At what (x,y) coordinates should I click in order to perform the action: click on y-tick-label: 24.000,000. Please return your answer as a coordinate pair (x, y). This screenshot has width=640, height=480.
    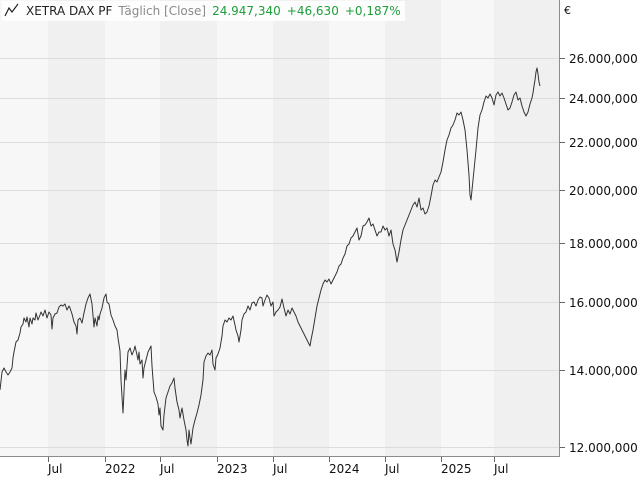
    Looking at the image, I should click on (603, 99).